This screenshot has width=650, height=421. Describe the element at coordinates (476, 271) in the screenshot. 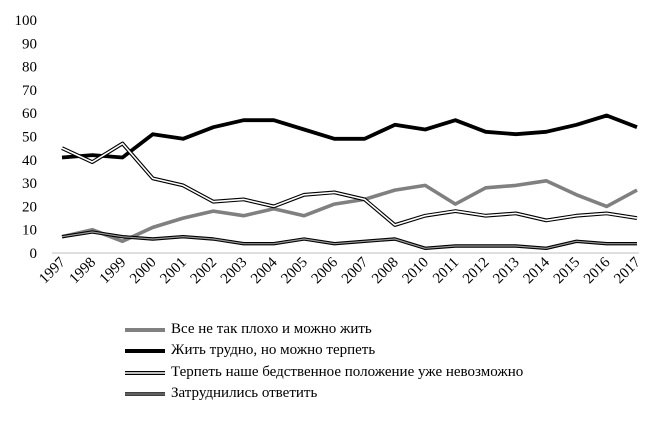

I see `x-tick-label: 2012` at that location.